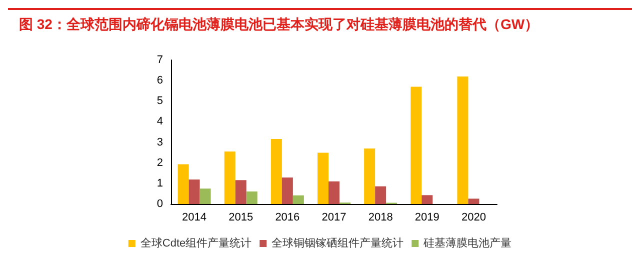  What do you see at coordinates (380, 218) in the screenshot?
I see `x-tick-label: 2018` at bounding box center [380, 218].